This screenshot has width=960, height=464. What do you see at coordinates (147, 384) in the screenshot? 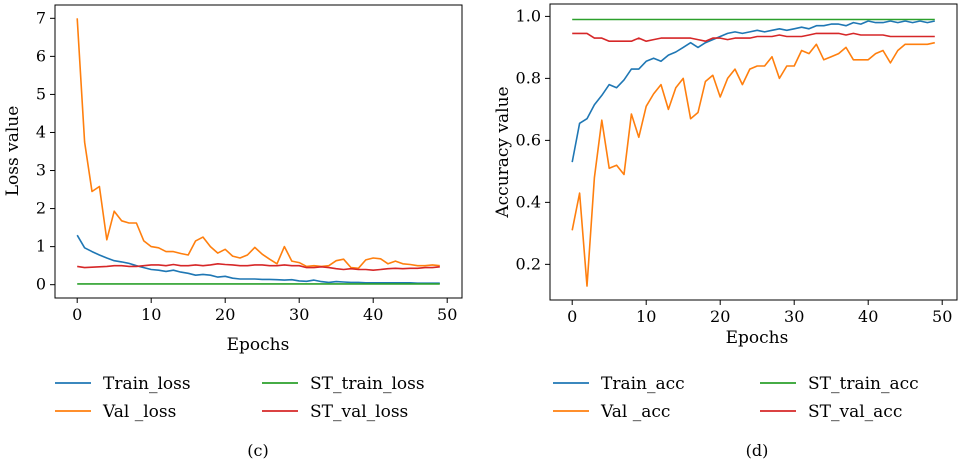
I see `legend-label: Train_loss` at bounding box center [147, 384].